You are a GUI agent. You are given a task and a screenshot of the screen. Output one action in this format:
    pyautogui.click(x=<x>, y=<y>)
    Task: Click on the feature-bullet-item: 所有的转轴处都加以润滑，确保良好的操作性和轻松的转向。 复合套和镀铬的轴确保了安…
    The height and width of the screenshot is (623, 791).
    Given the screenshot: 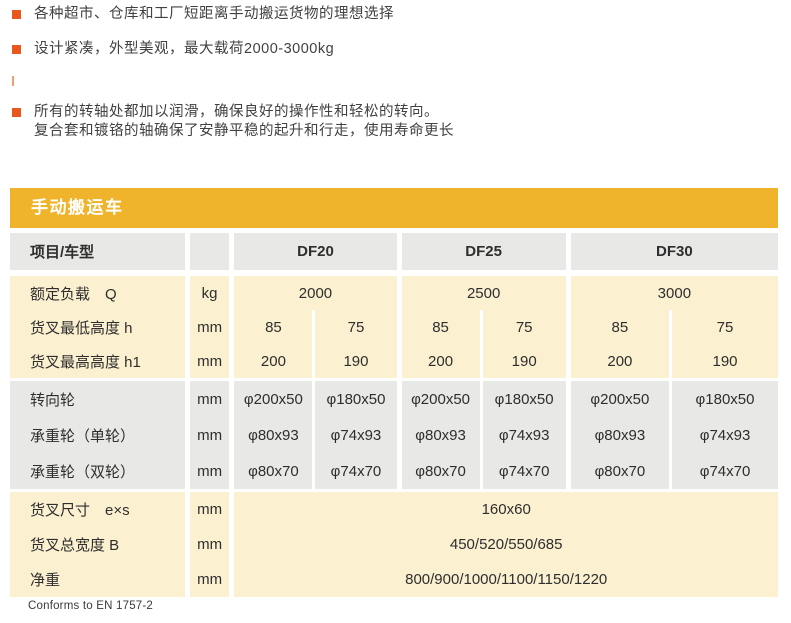 What is the action you would take?
    pyautogui.click(x=395, y=122)
    